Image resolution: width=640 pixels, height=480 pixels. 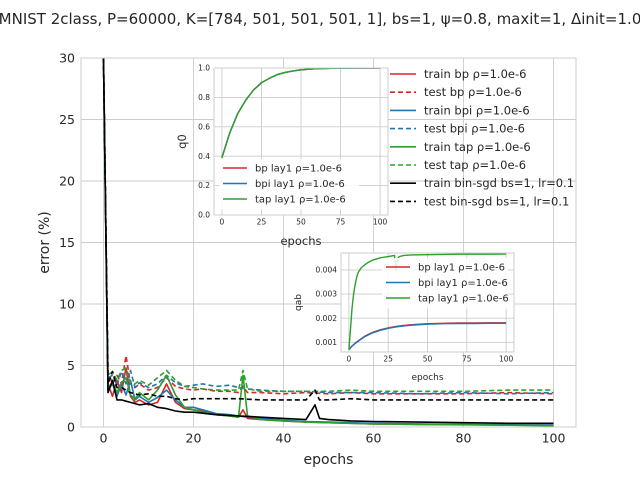 What do you see at coordinates (327, 342) in the screenshot?
I see `inset-qab-y-tick-label: 0.001` at bounding box center [327, 342].